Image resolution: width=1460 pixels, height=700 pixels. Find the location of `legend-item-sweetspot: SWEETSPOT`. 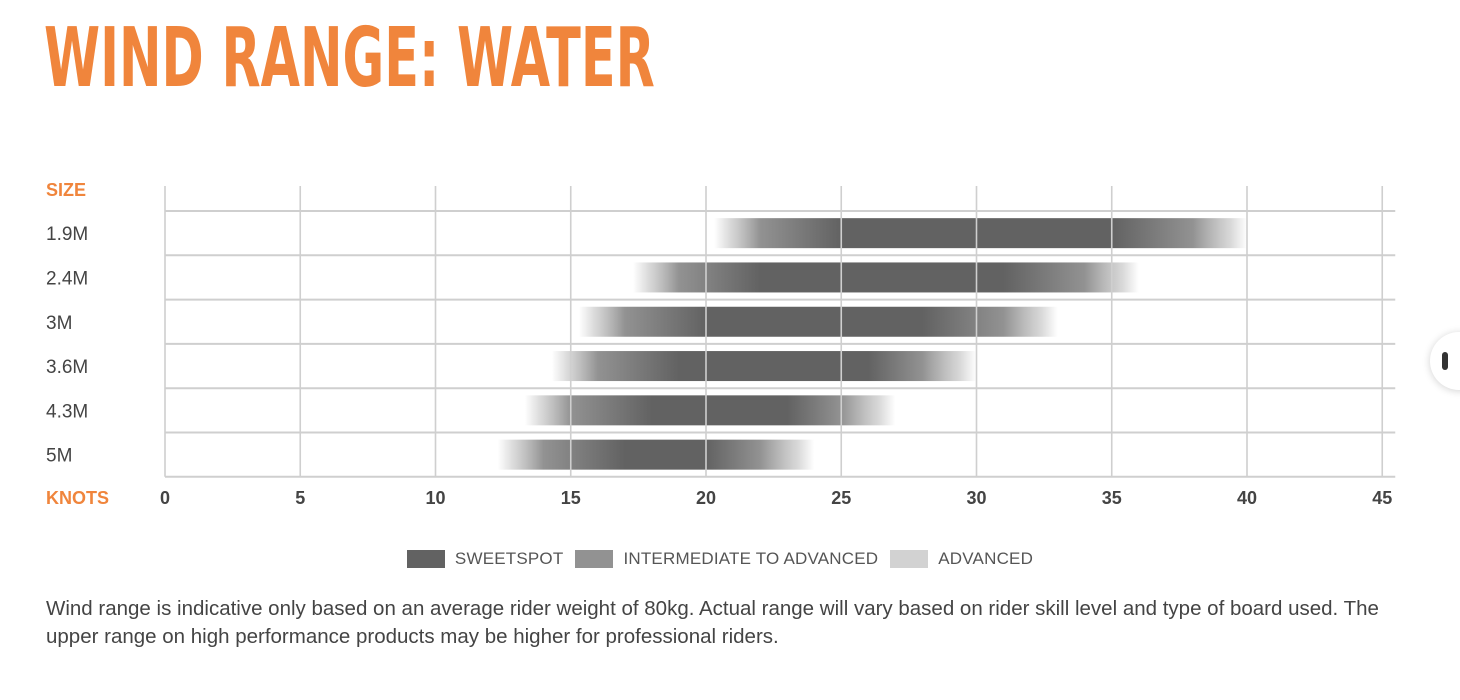

legend-item-sweetspot: SWEETSPOT is located at coordinates (485, 559).